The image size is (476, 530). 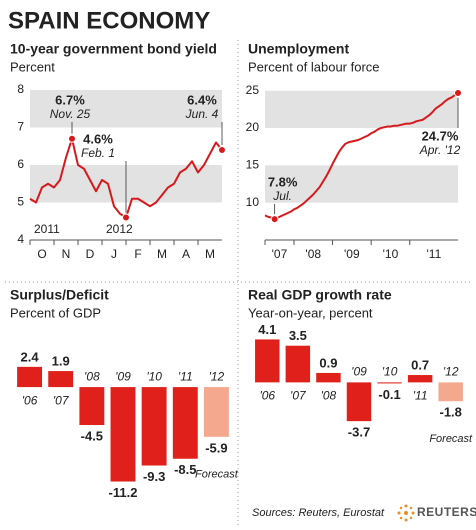 What do you see at coordinates (90, 254) in the screenshot?
I see `x-tick-label: D` at bounding box center [90, 254].